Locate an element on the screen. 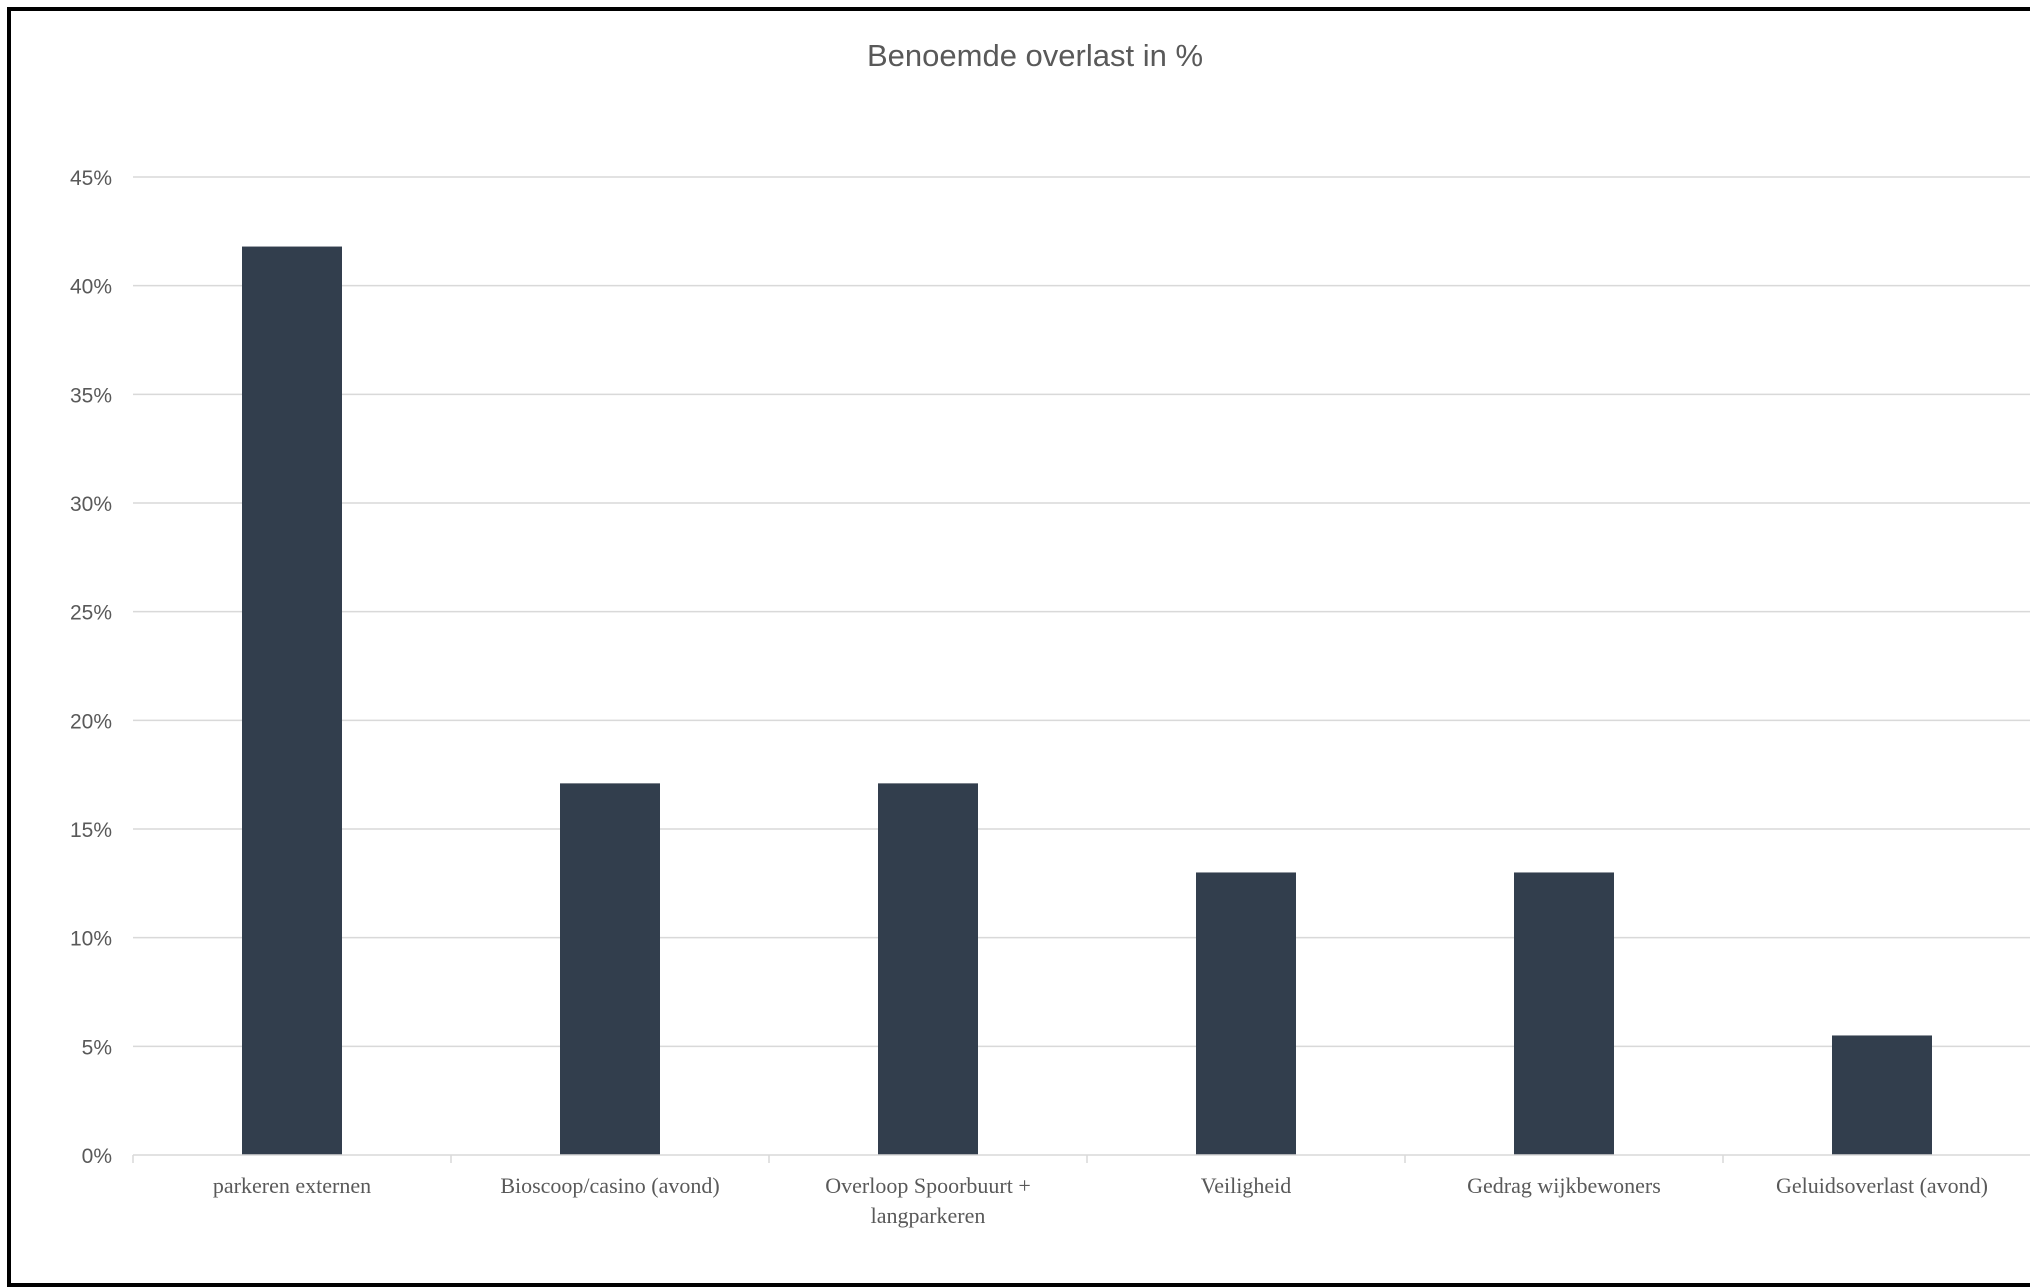 This screenshot has width=2030, height=1287. y-tick-label: 30% is located at coordinates (91, 504).